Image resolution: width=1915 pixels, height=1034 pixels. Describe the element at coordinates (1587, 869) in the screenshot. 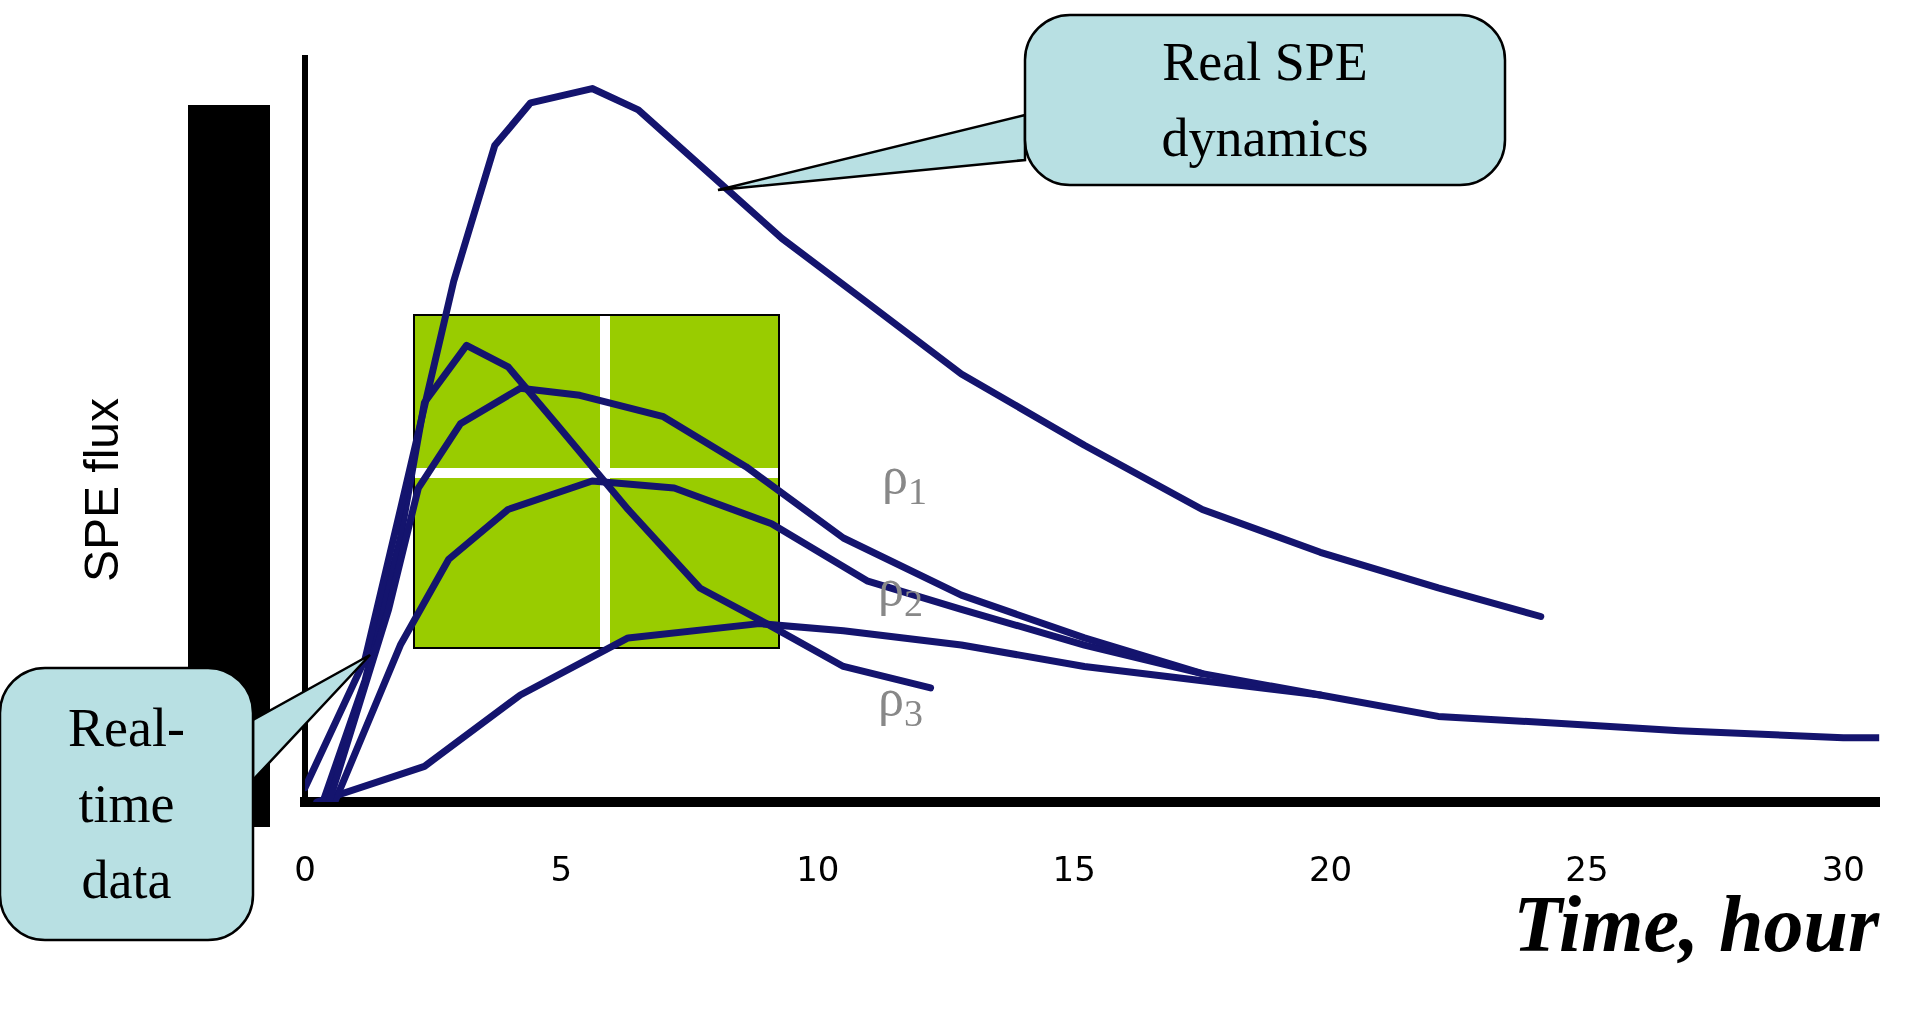

I see `x-tick-label: 25` at that location.